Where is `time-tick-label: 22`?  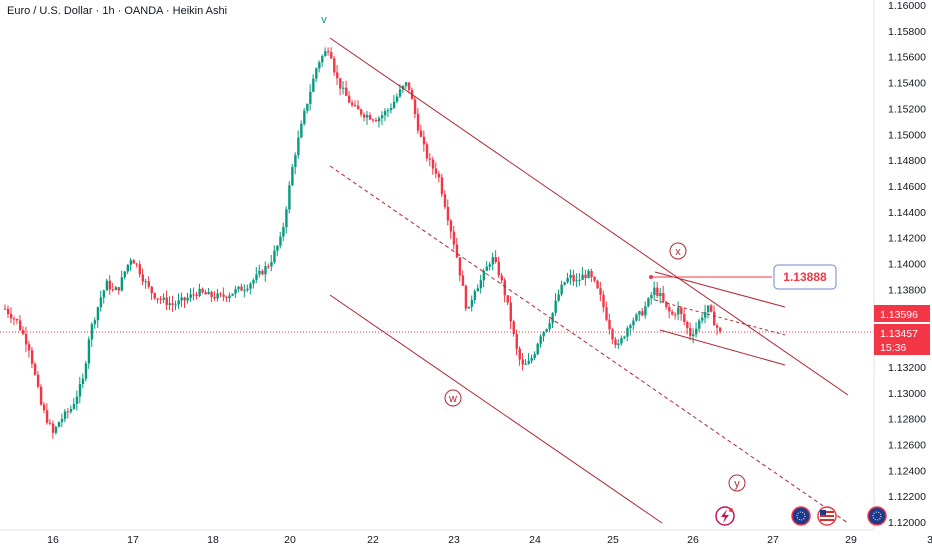 time-tick-label: 22 is located at coordinates (373, 540).